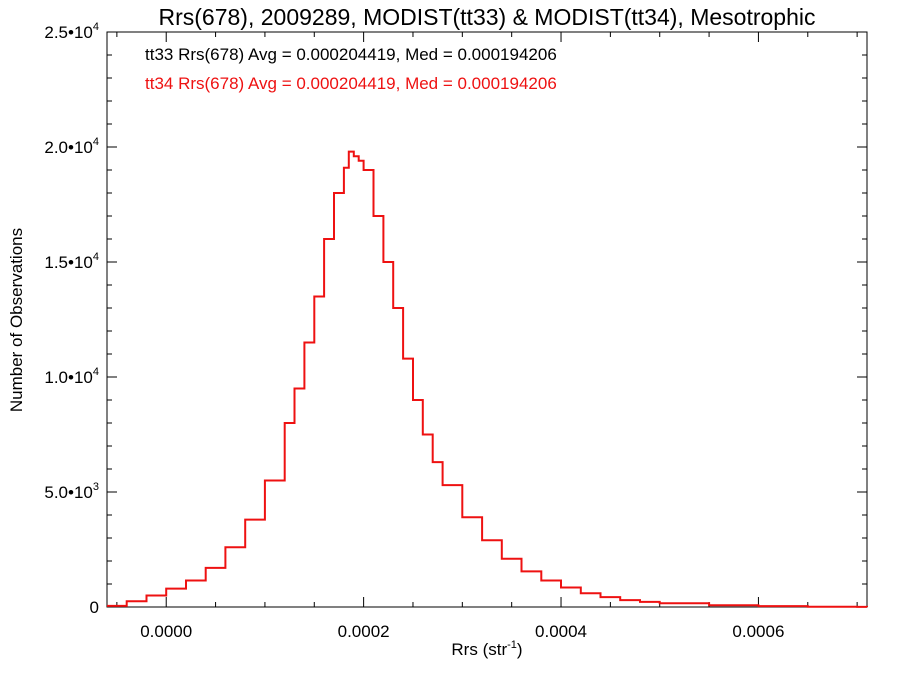 The width and height of the screenshot is (900, 675). I want to click on y-tick-label-mantissa: 0, so click(94, 607).